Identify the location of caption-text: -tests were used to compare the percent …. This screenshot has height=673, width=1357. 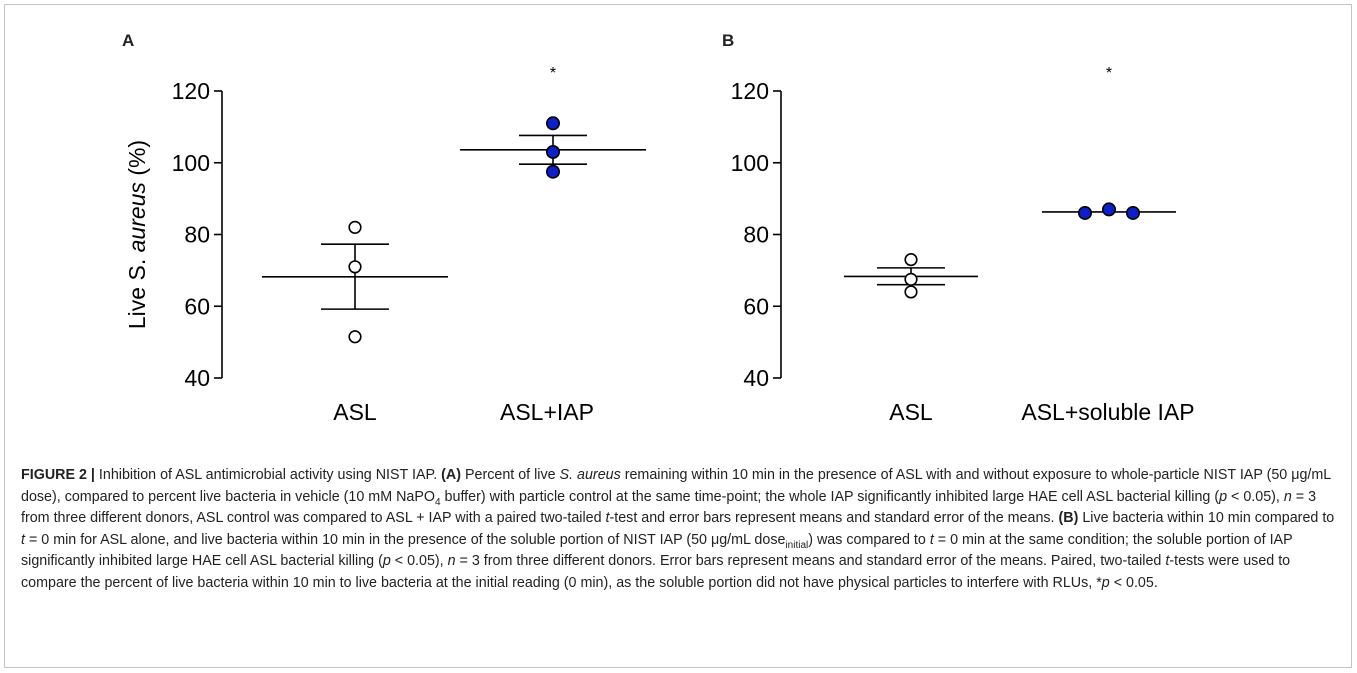
(656, 572).